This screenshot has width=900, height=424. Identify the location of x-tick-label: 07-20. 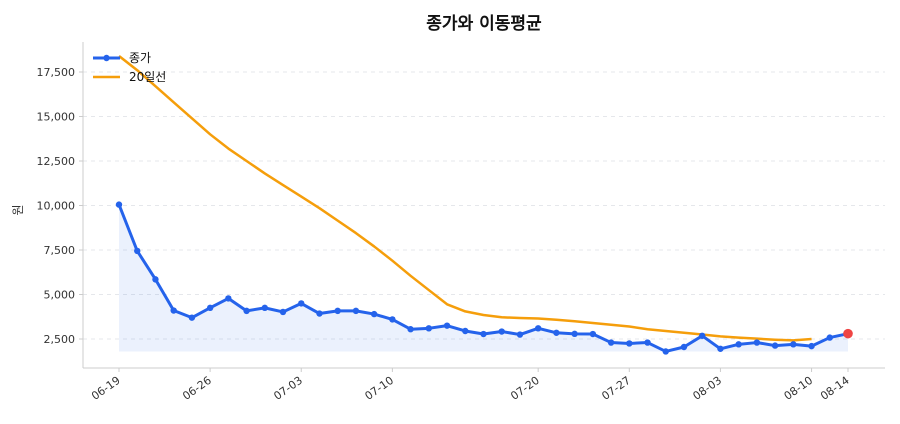
(525, 388).